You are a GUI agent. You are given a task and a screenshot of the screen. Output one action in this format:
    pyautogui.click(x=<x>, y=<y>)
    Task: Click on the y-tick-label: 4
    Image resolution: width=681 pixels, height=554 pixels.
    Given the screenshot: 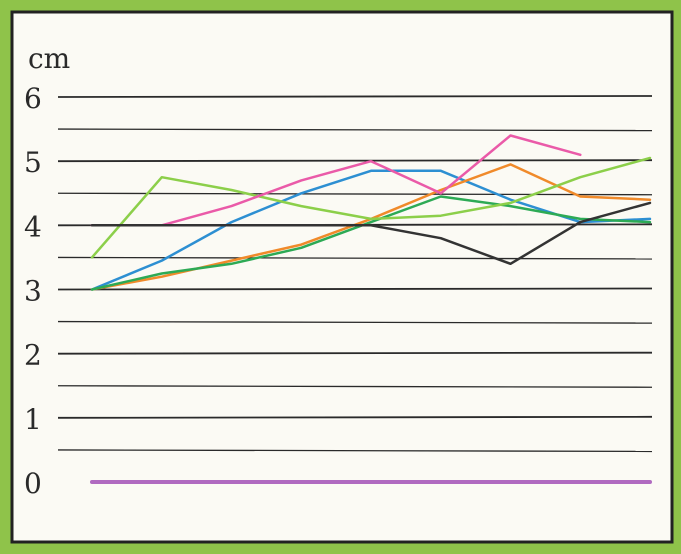 What is the action you would take?
    pyautogui.click(x=33, y=226)
    